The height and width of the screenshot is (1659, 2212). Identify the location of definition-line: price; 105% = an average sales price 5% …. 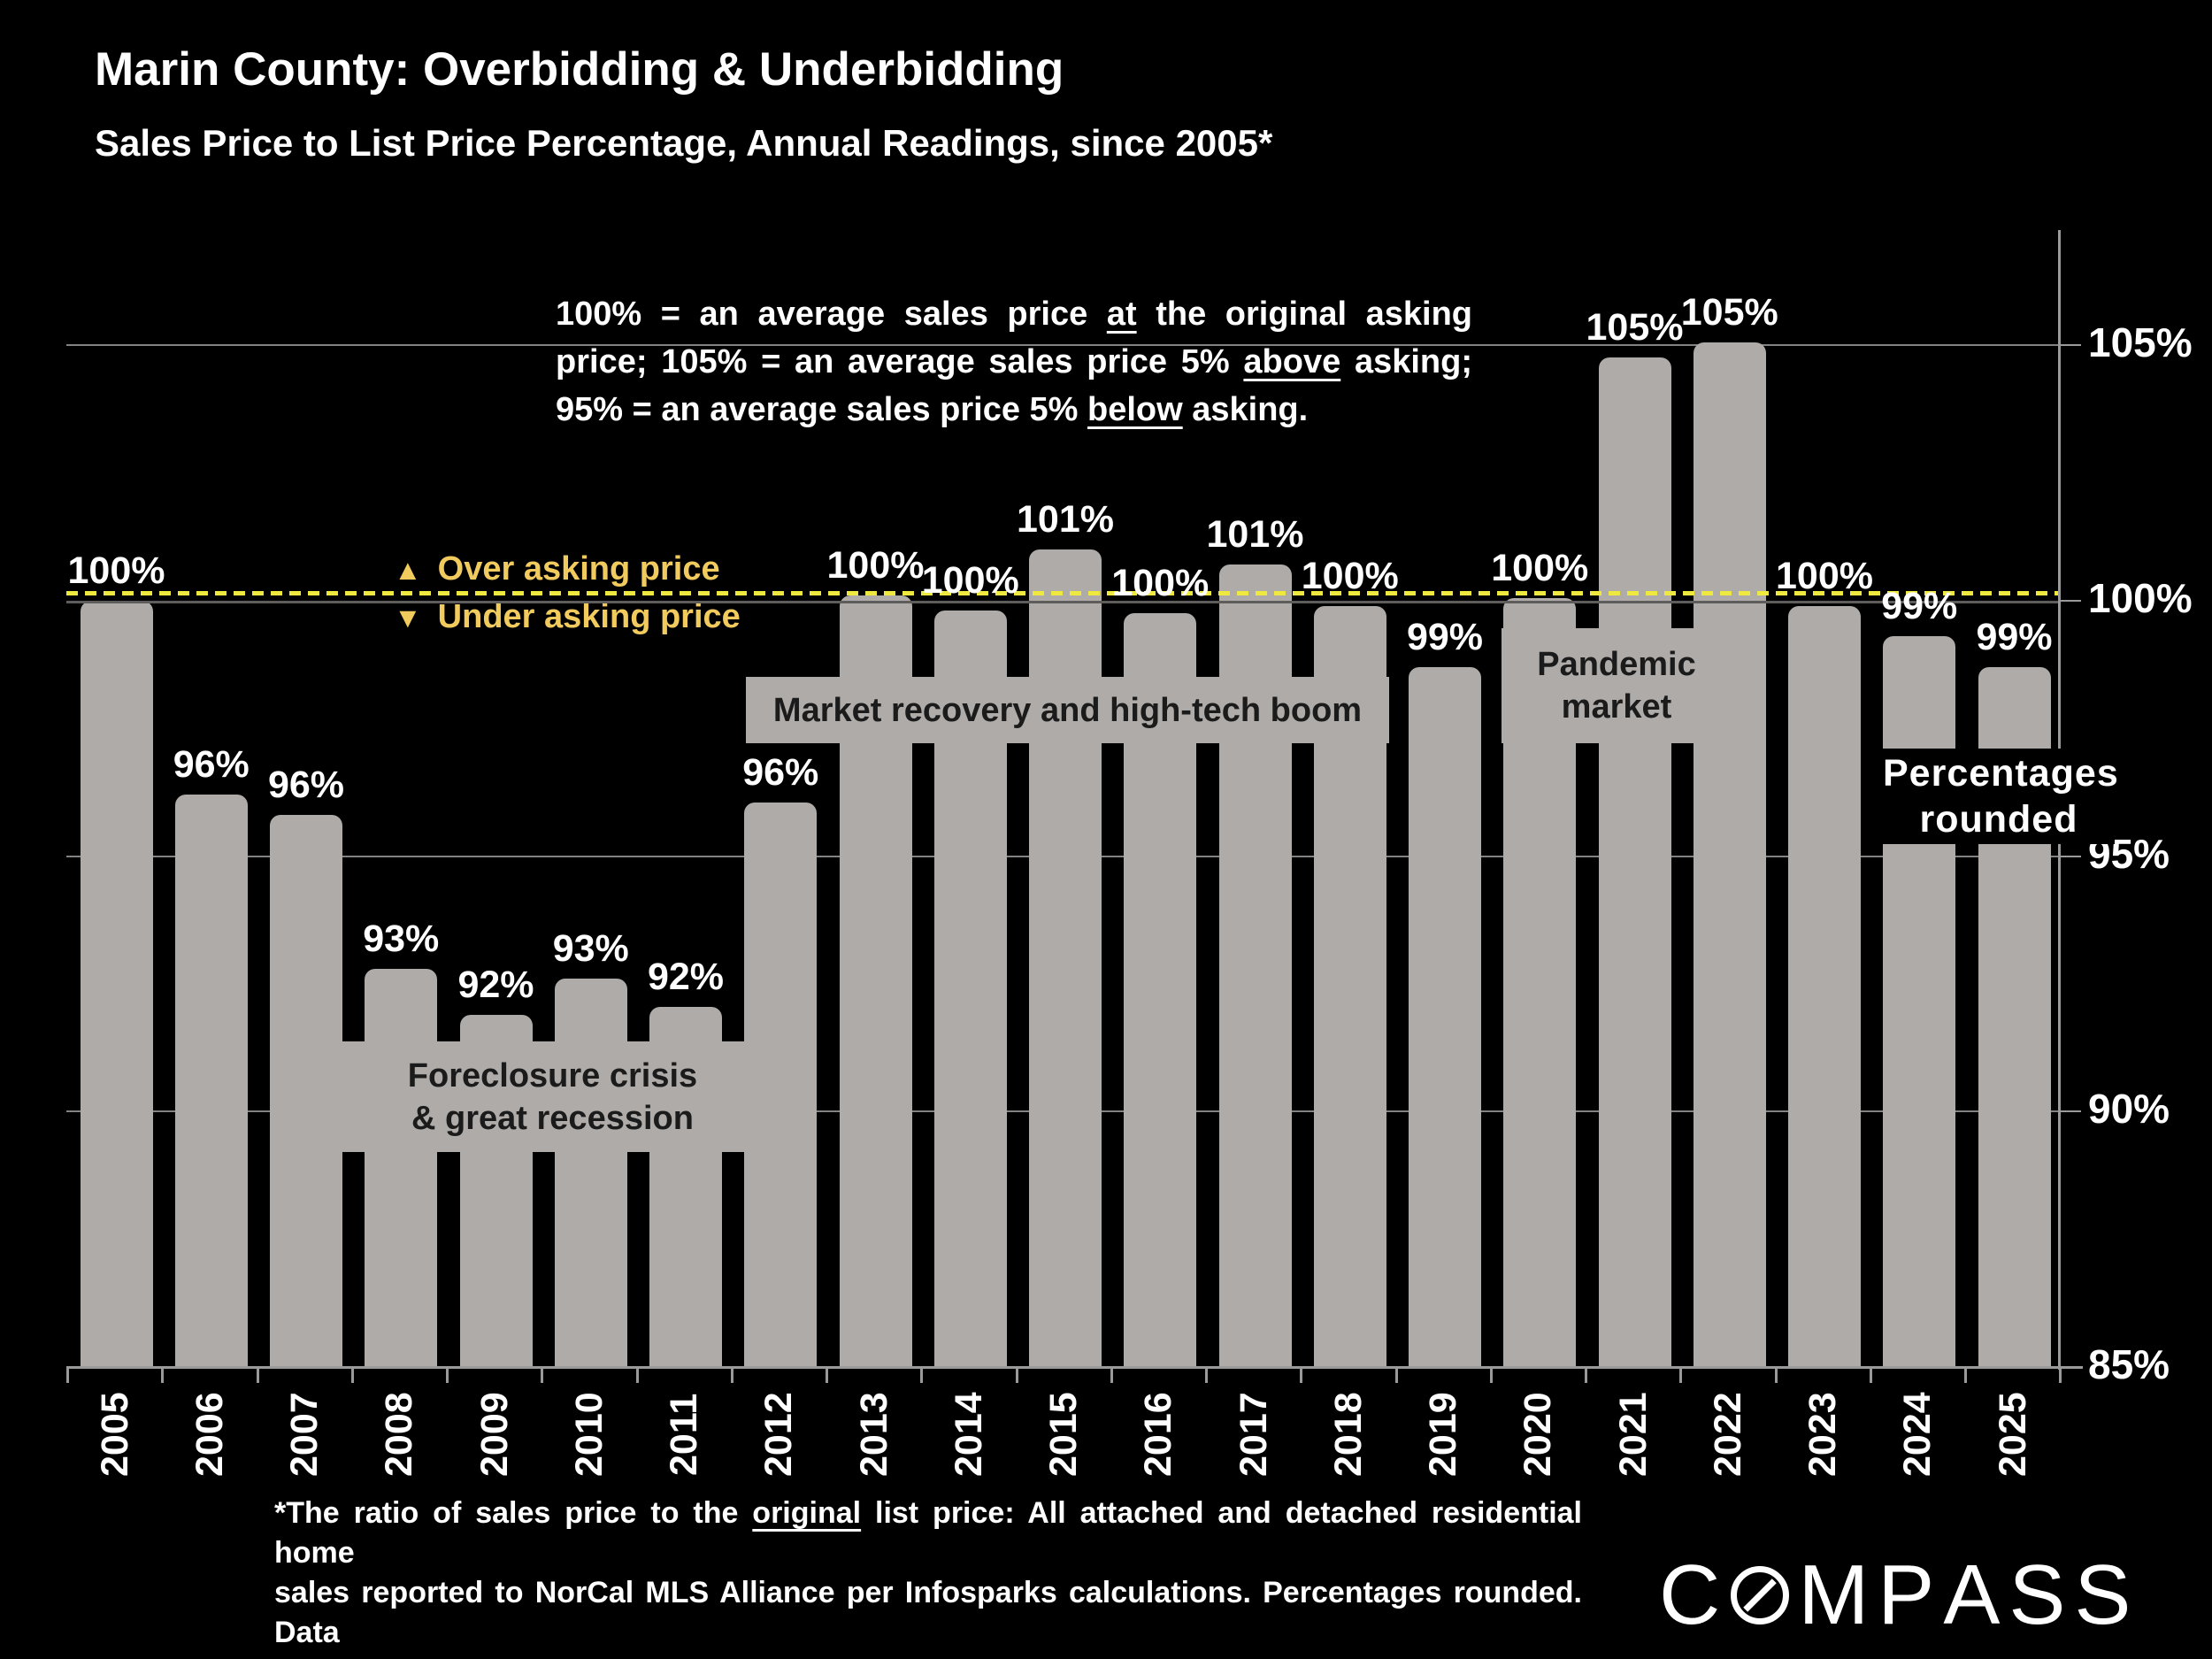
(1014, 362).